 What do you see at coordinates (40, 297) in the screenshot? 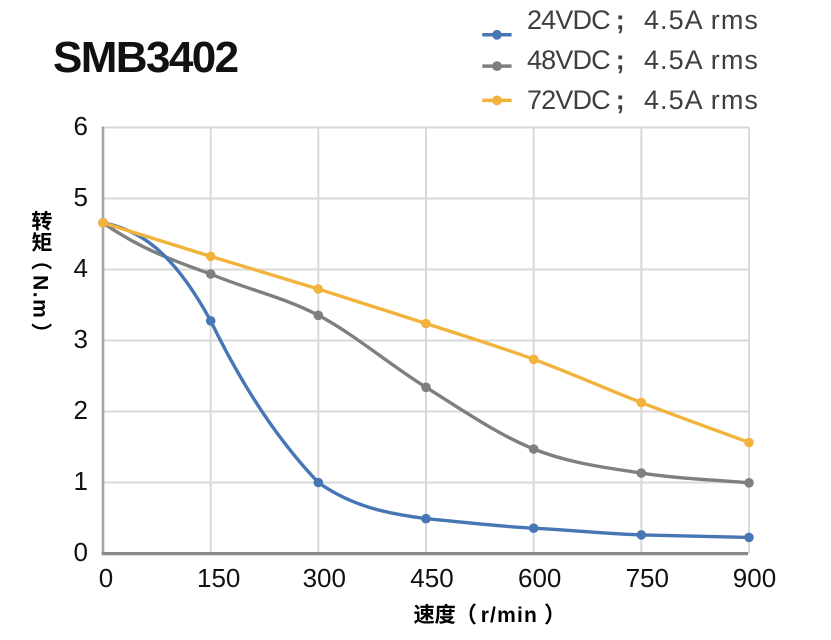
I see `svg-text: N.m` at bounding box center [40, 297].